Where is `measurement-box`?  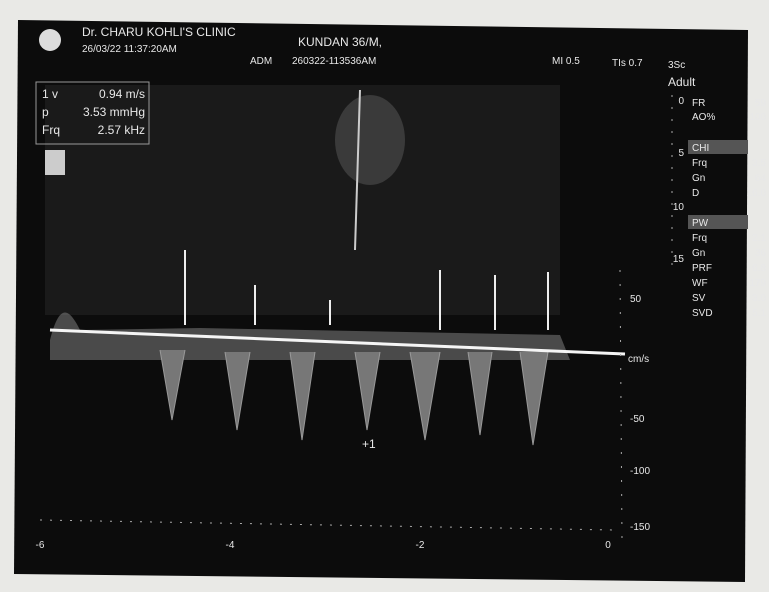 measurement-box is located at coordinates (92, 113).